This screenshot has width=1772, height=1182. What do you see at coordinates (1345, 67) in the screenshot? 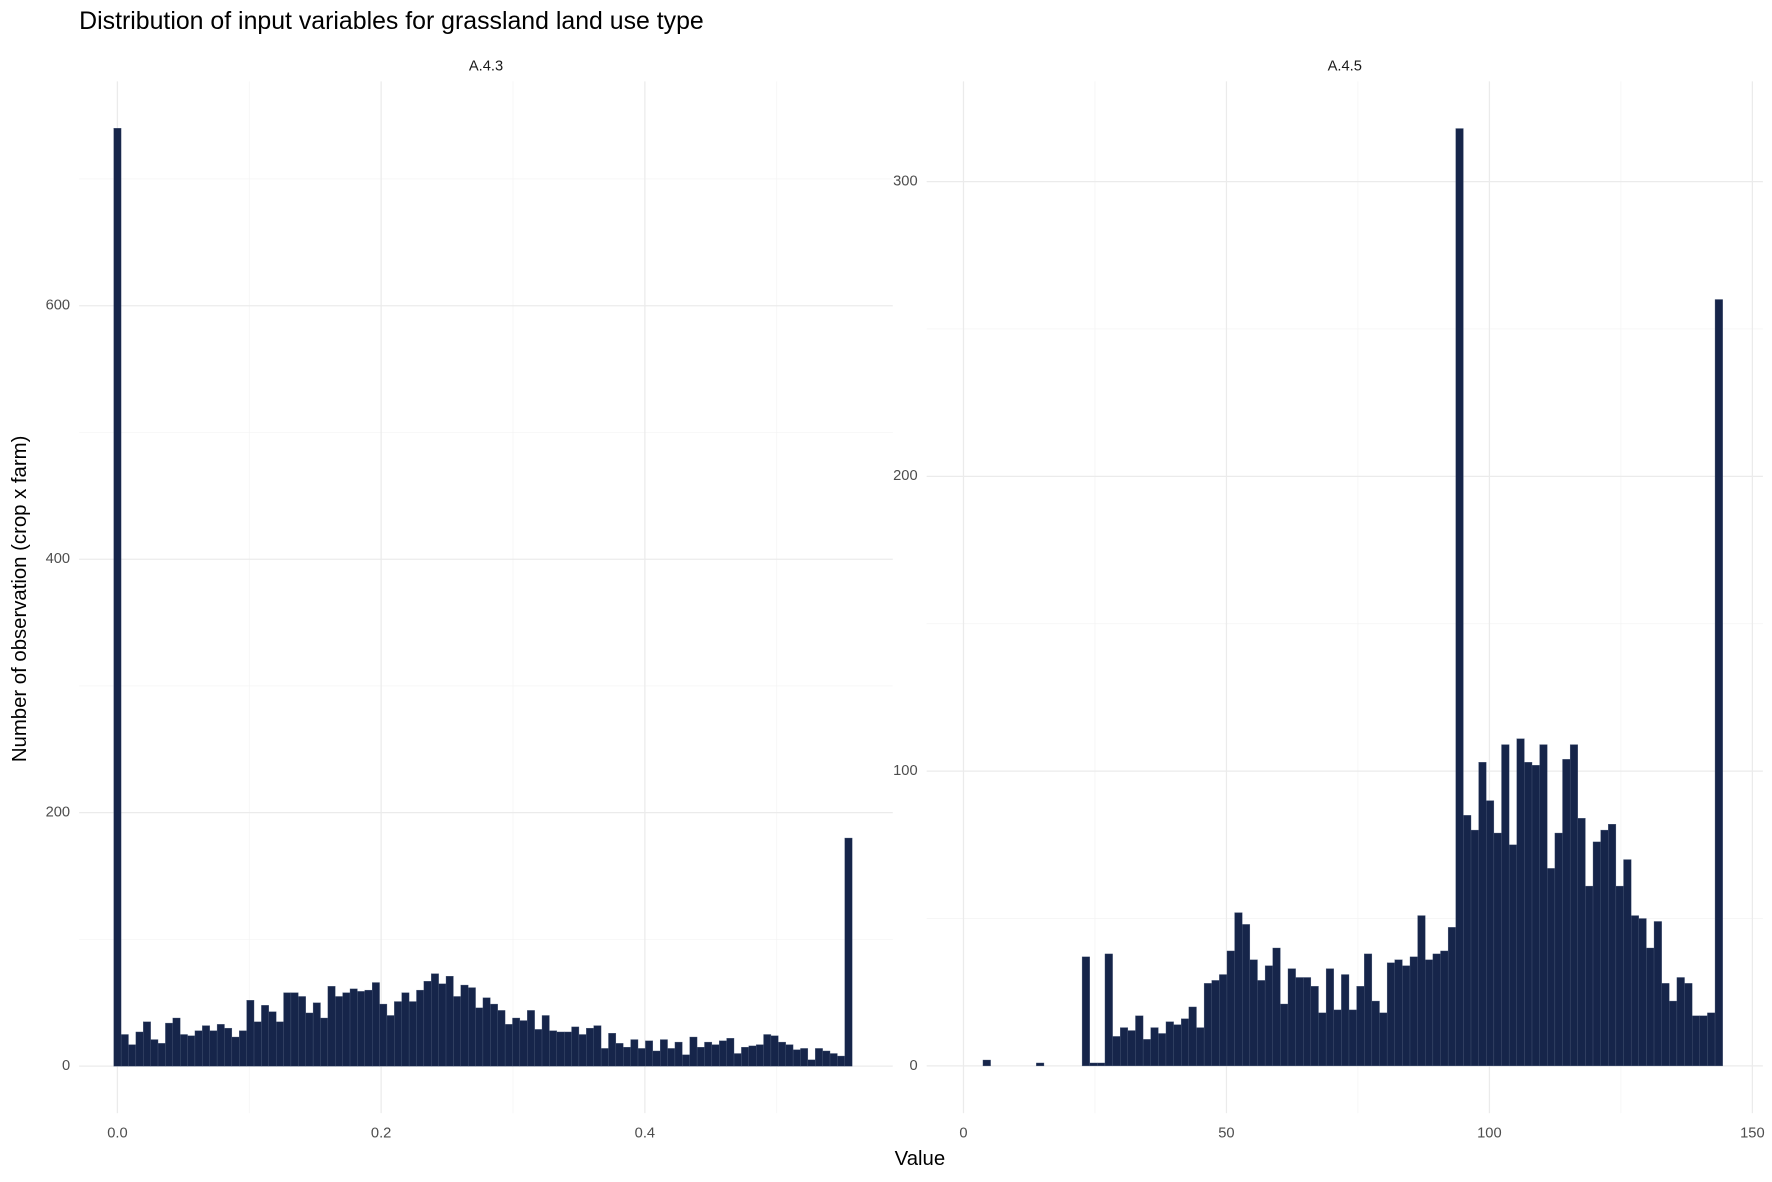
I see `panel-title: A.4.5` at bounding box center [1345, 67].